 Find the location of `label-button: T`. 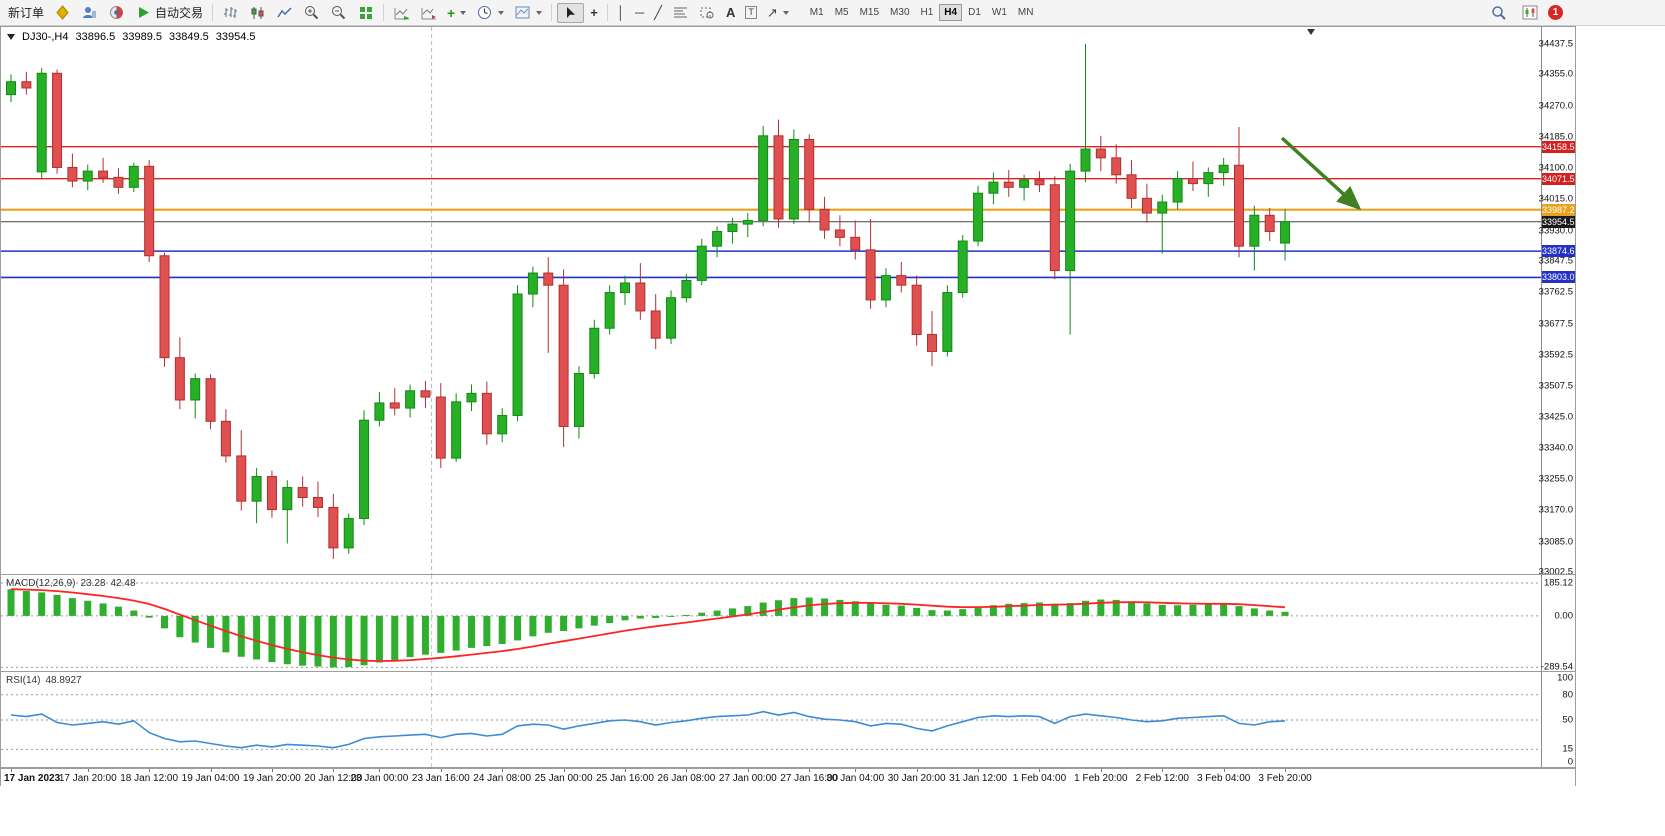

label-button: T is located at coordinates (751, 13).